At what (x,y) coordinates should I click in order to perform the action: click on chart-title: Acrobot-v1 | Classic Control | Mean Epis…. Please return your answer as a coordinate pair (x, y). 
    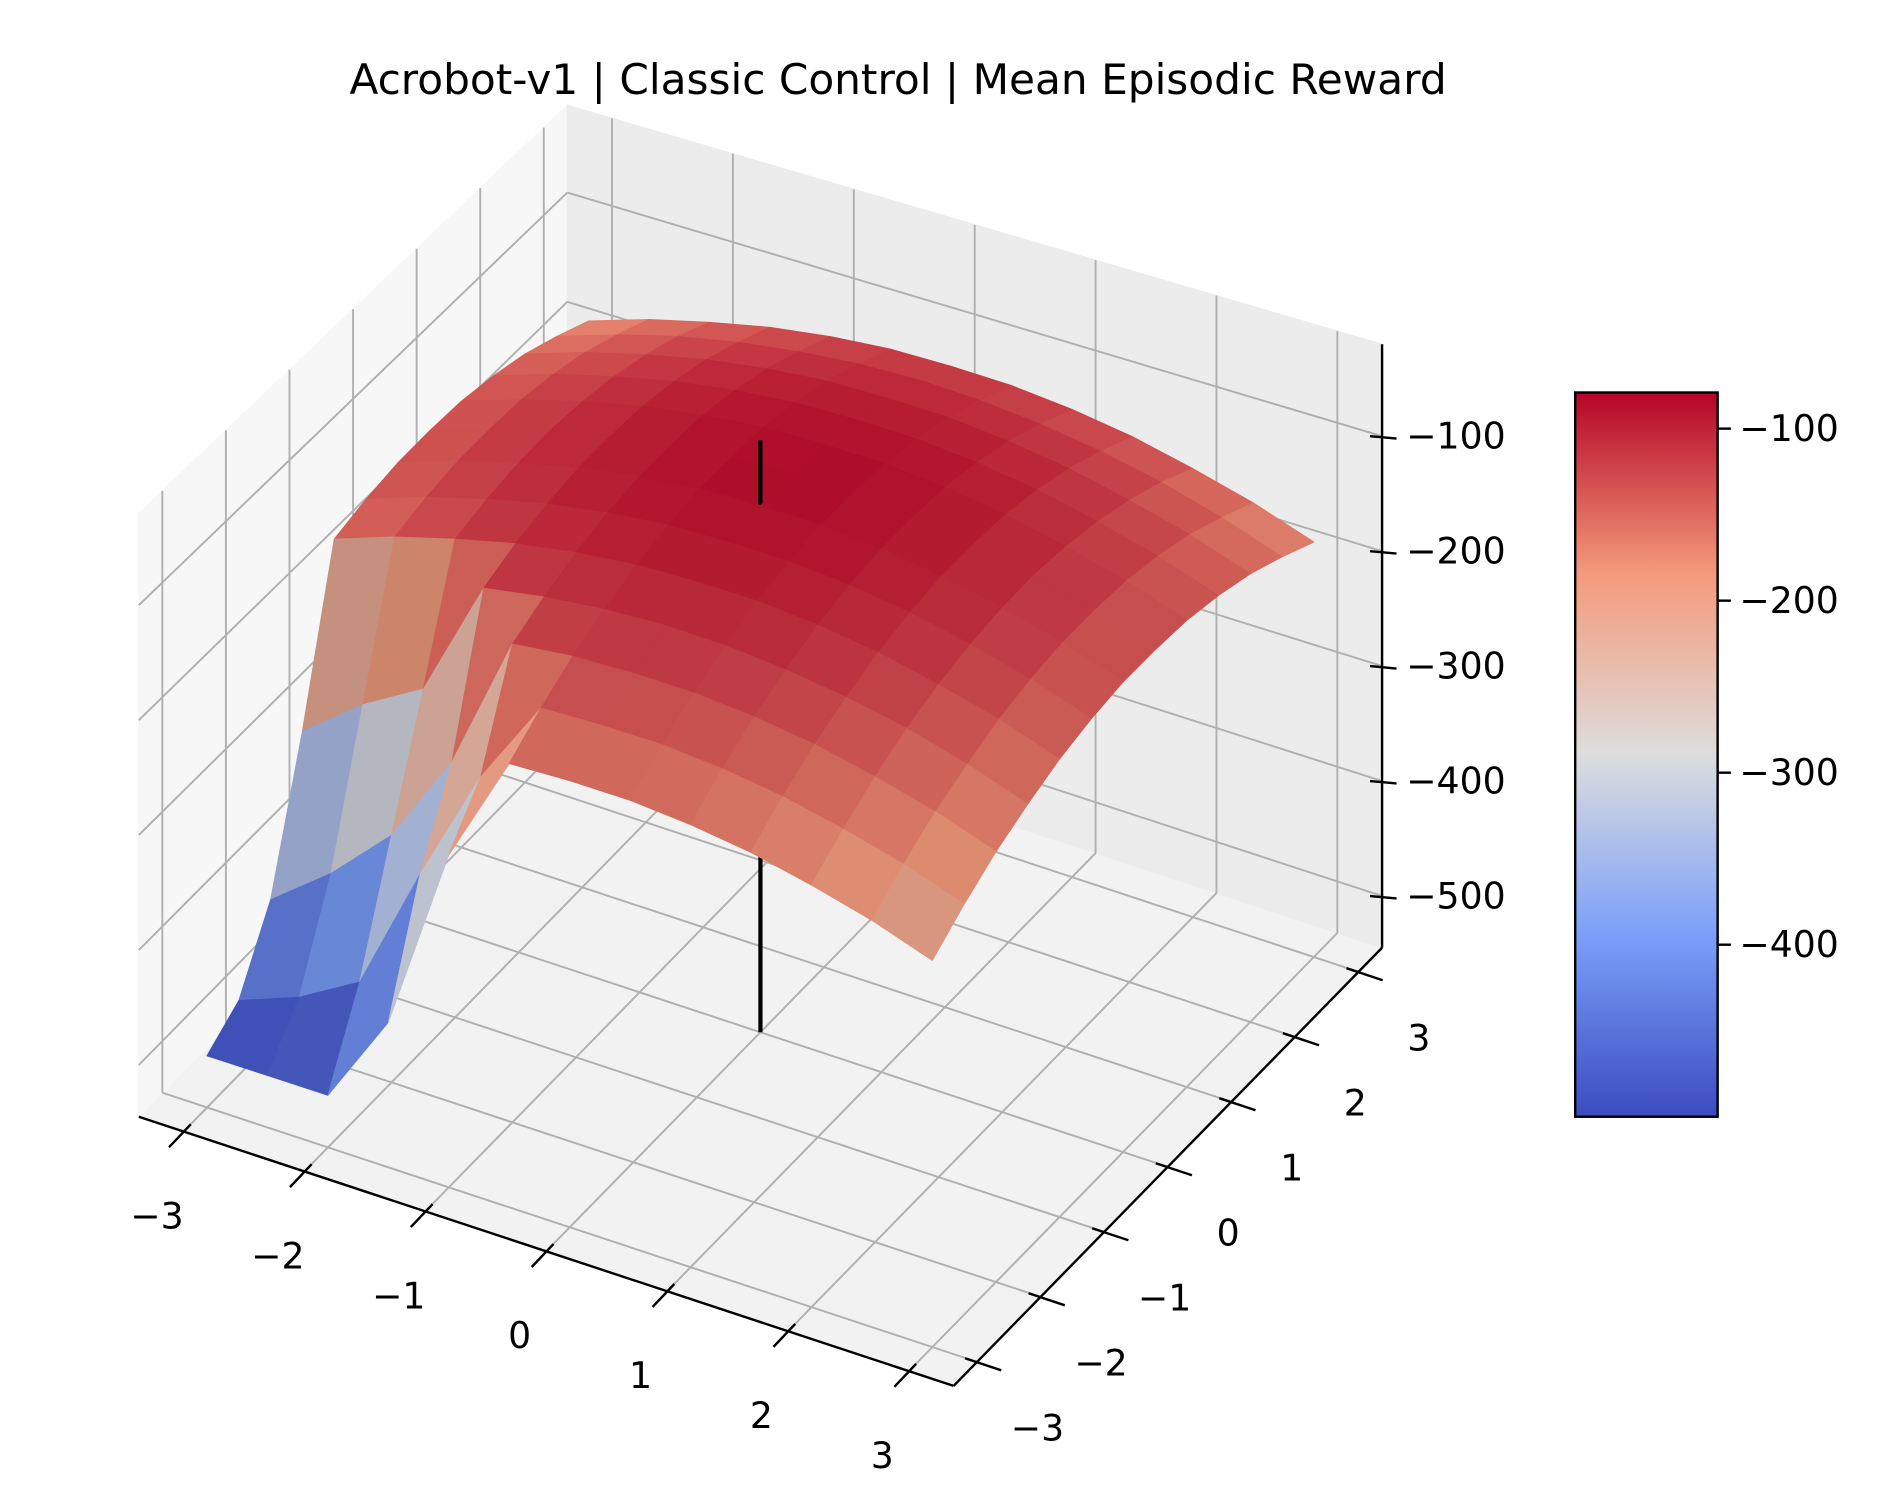
    Looking at the image, I should click on (897, 79).